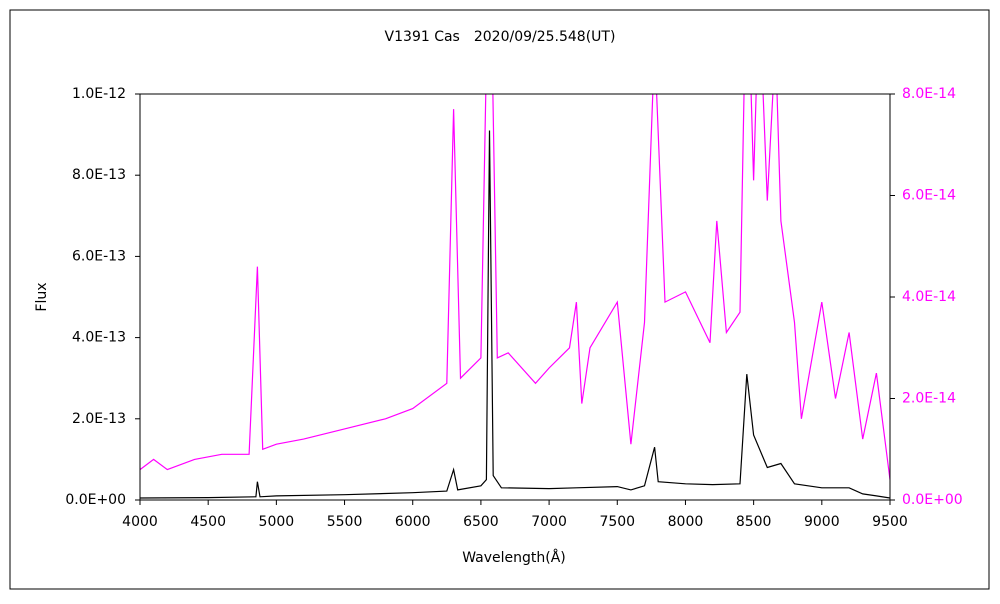 The image size is (1000, 604). Describe the element at coordinates (686, 522) in the screenshot. I see `x-tick-label: 8000` at that location.